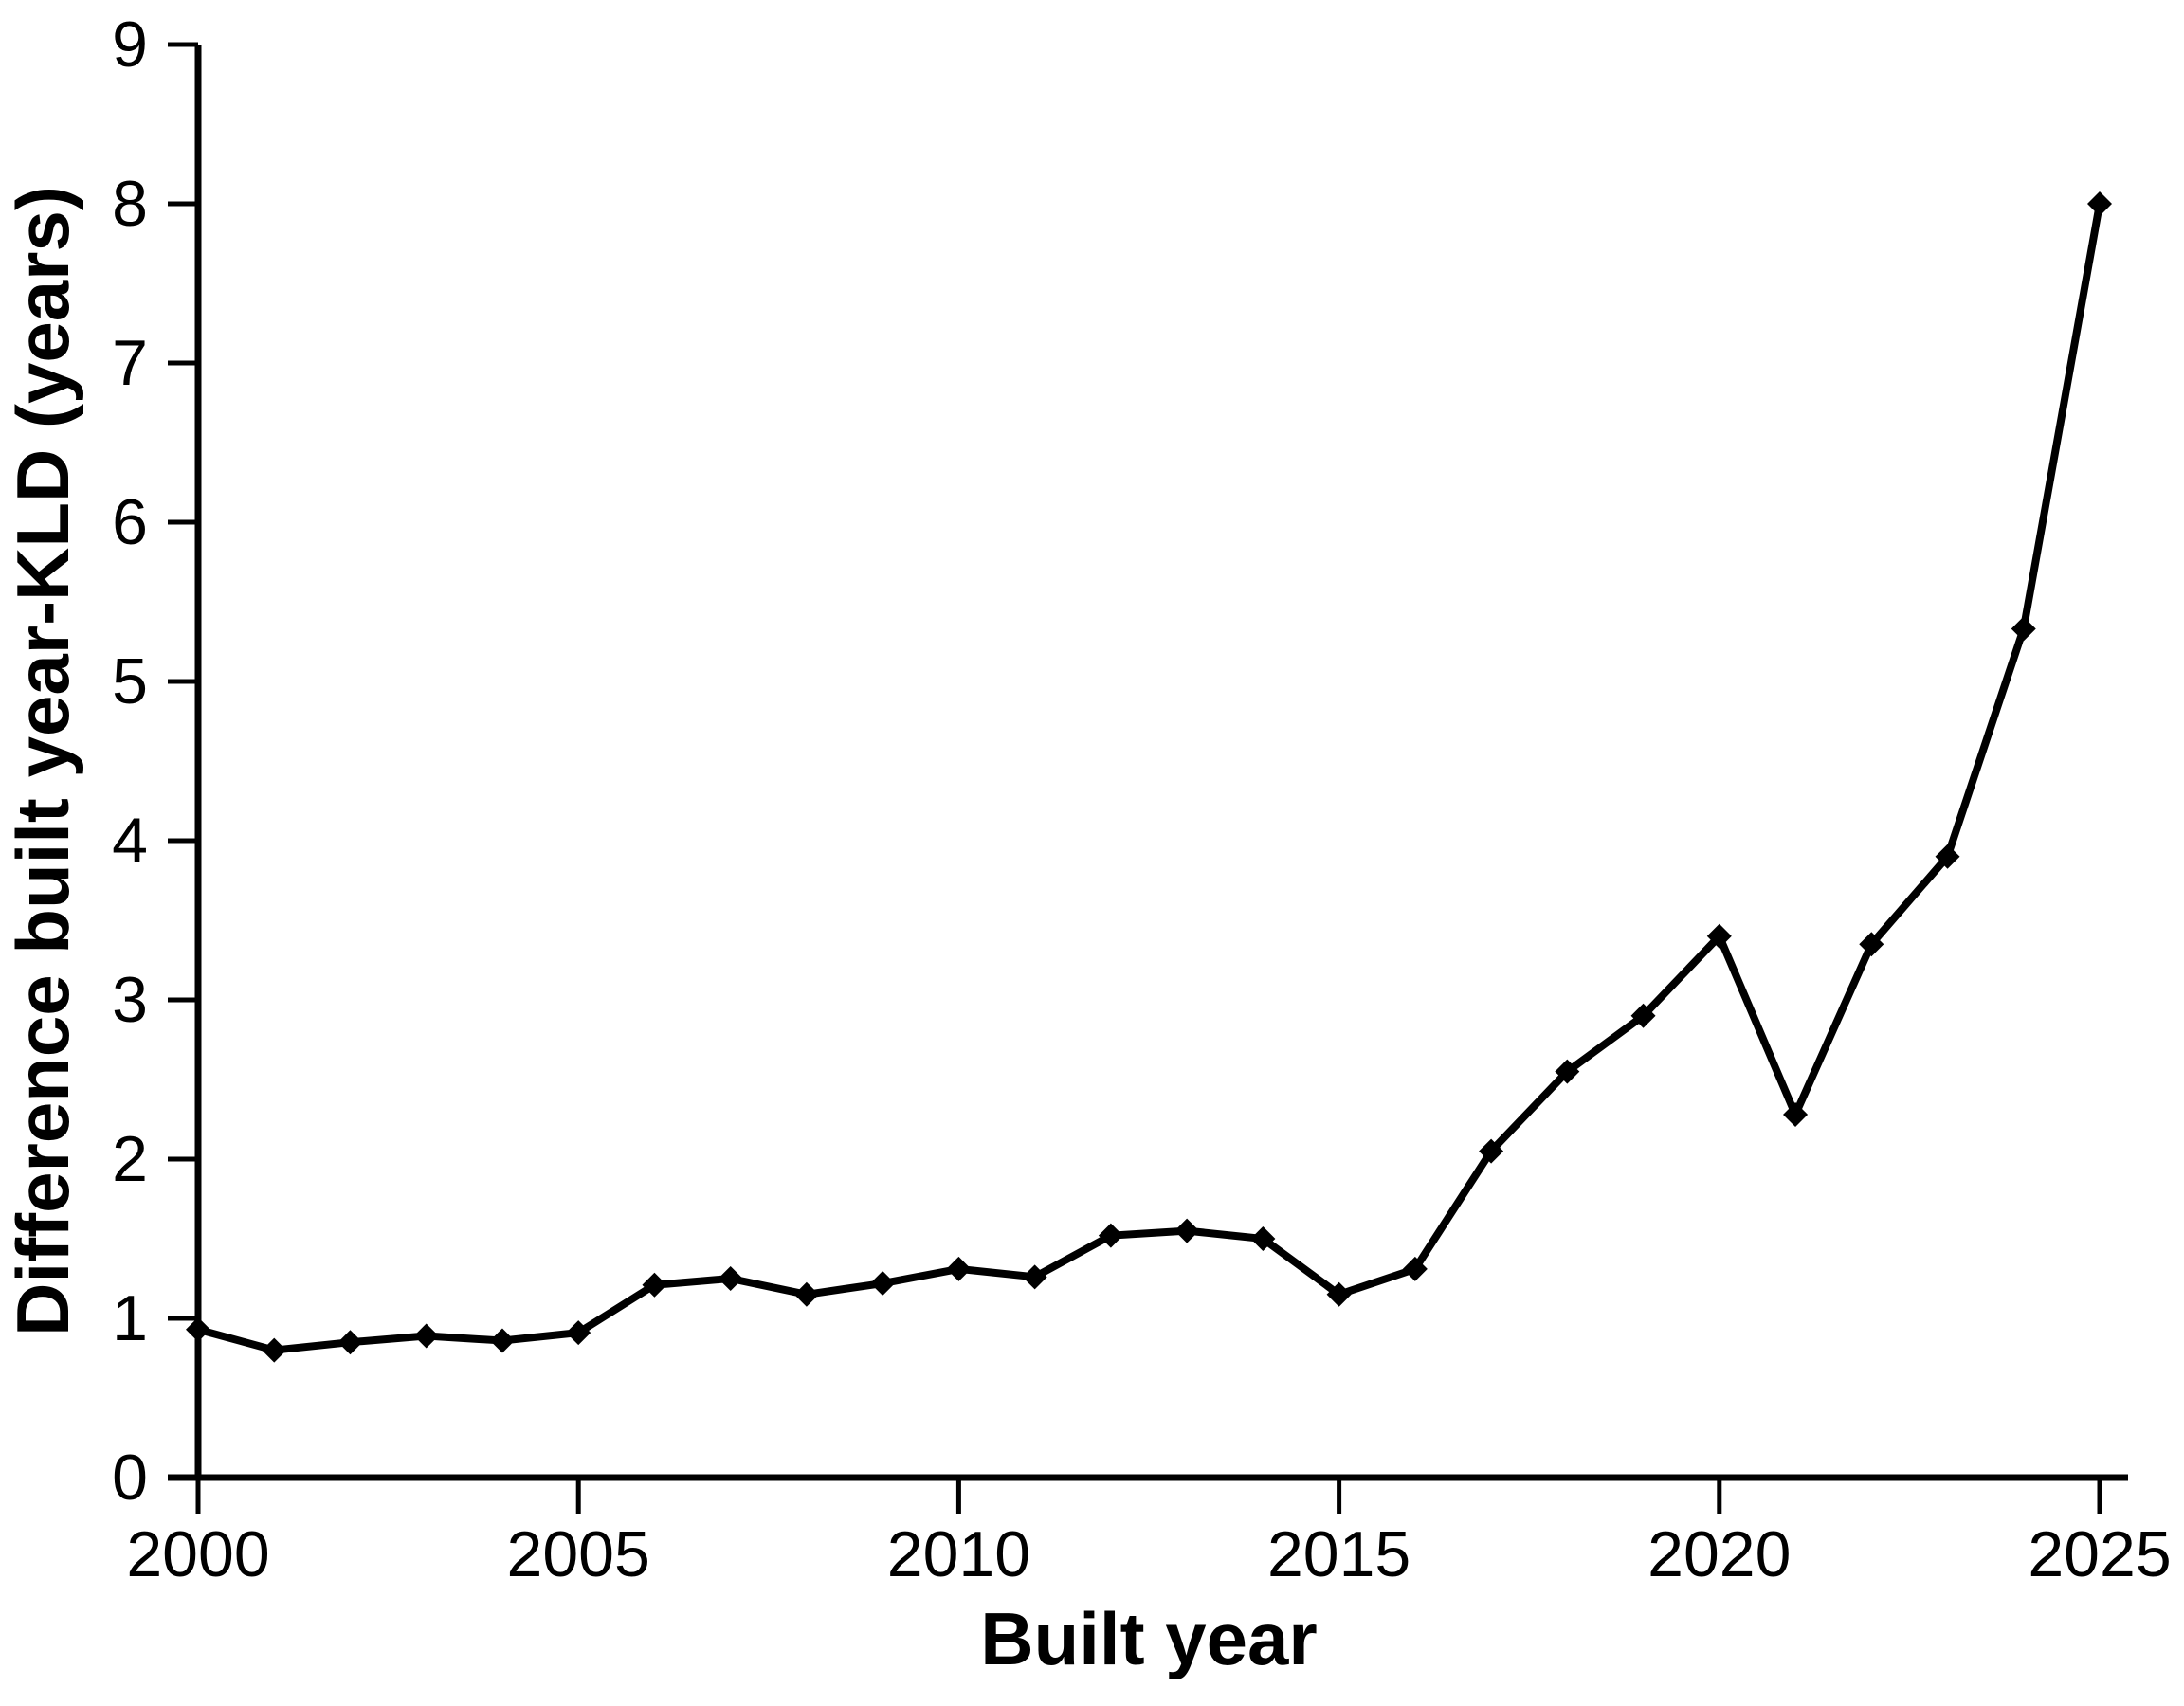  What do you see at coordinates (130, 1318) in the screenshot?
I see `y-tick-label: 1` at bounding box center [130, 1318].